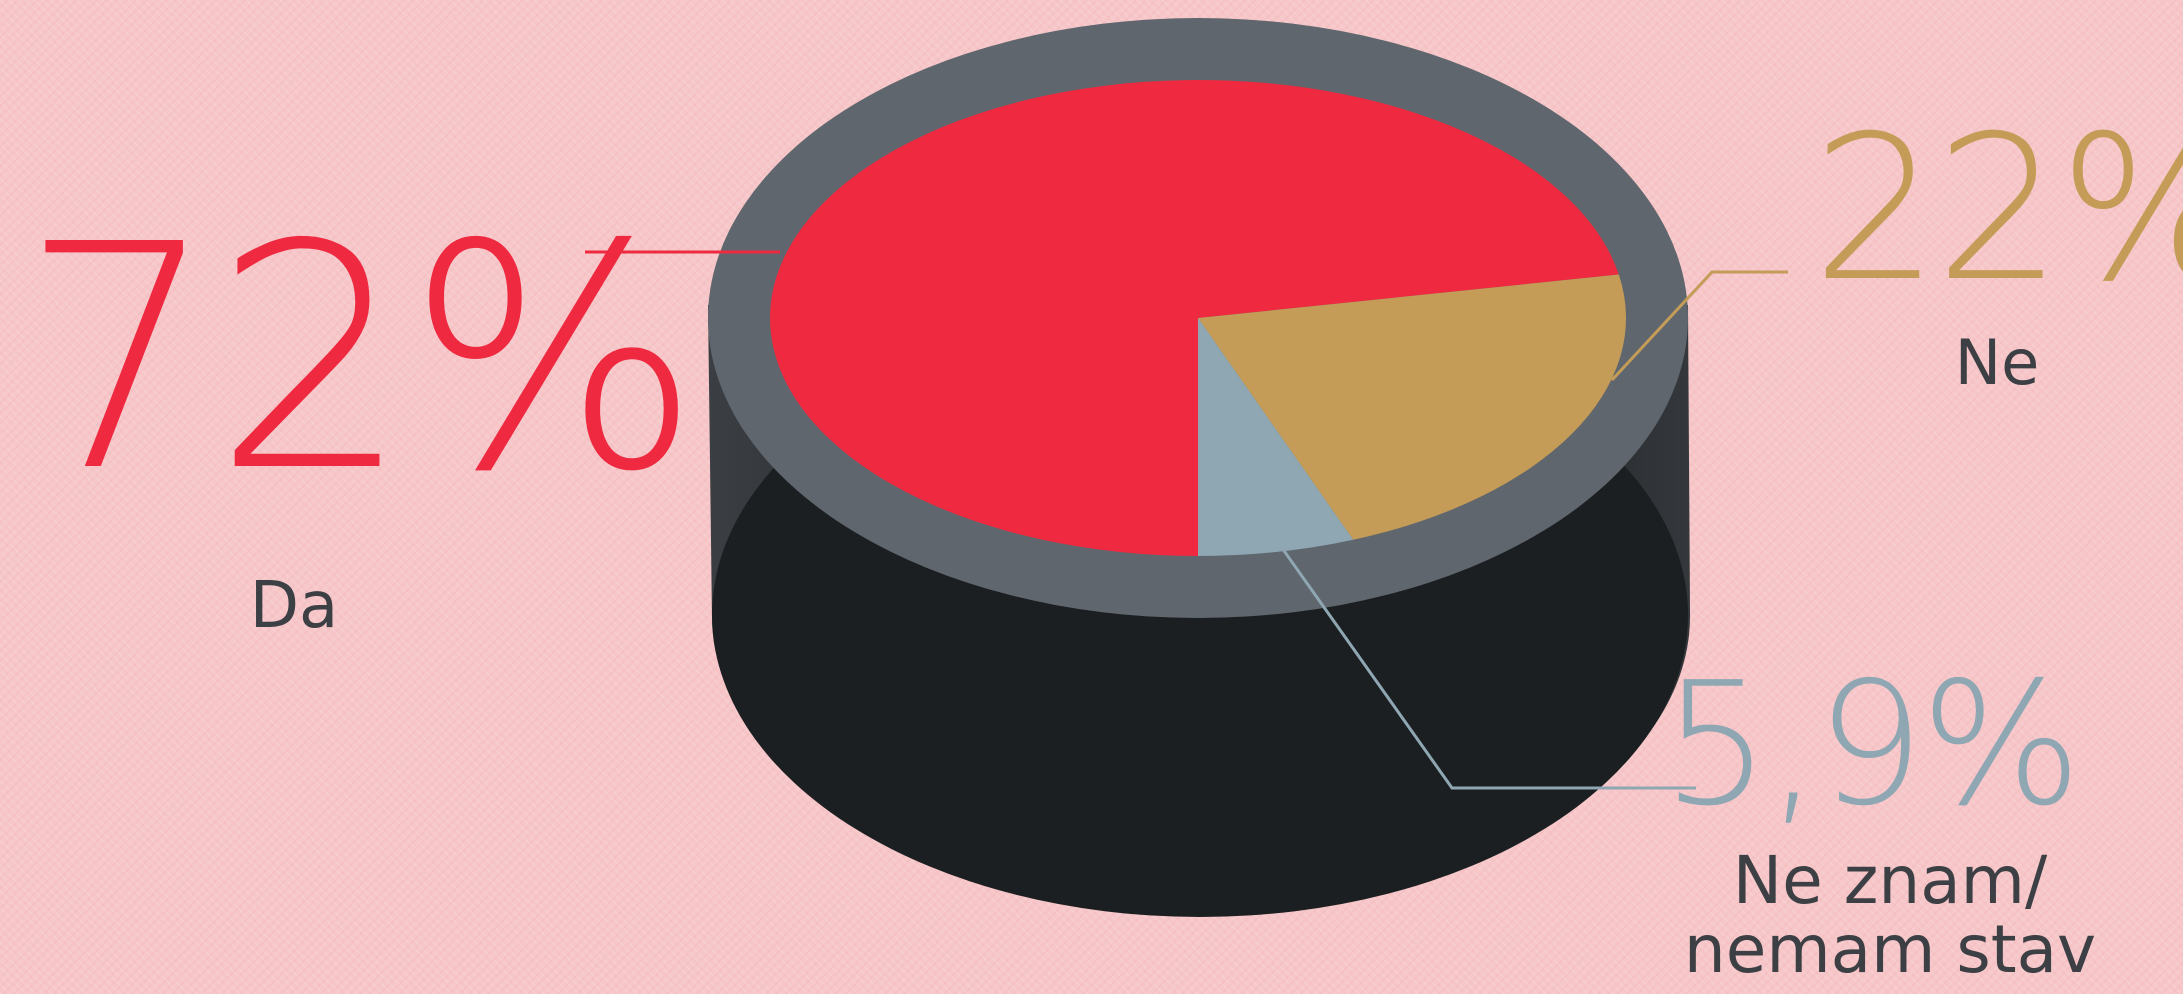  I want to click on label-da: 72% Da, so click(360, 409).